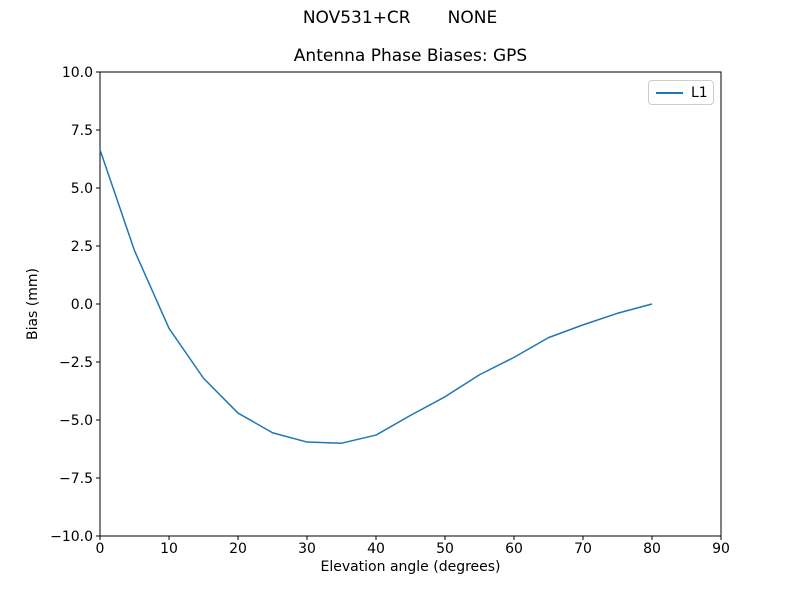  I want to click on x-tick-label: 10, so click(169, 549).